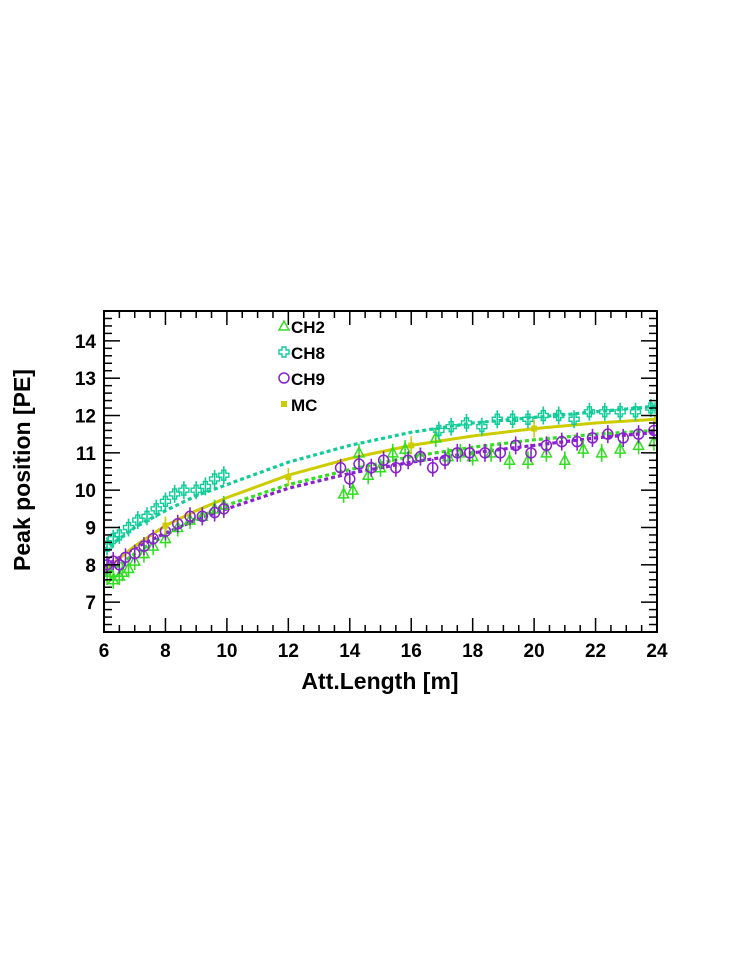 The image size is (747, 967). I want to click on data-points, so click(380, 494).